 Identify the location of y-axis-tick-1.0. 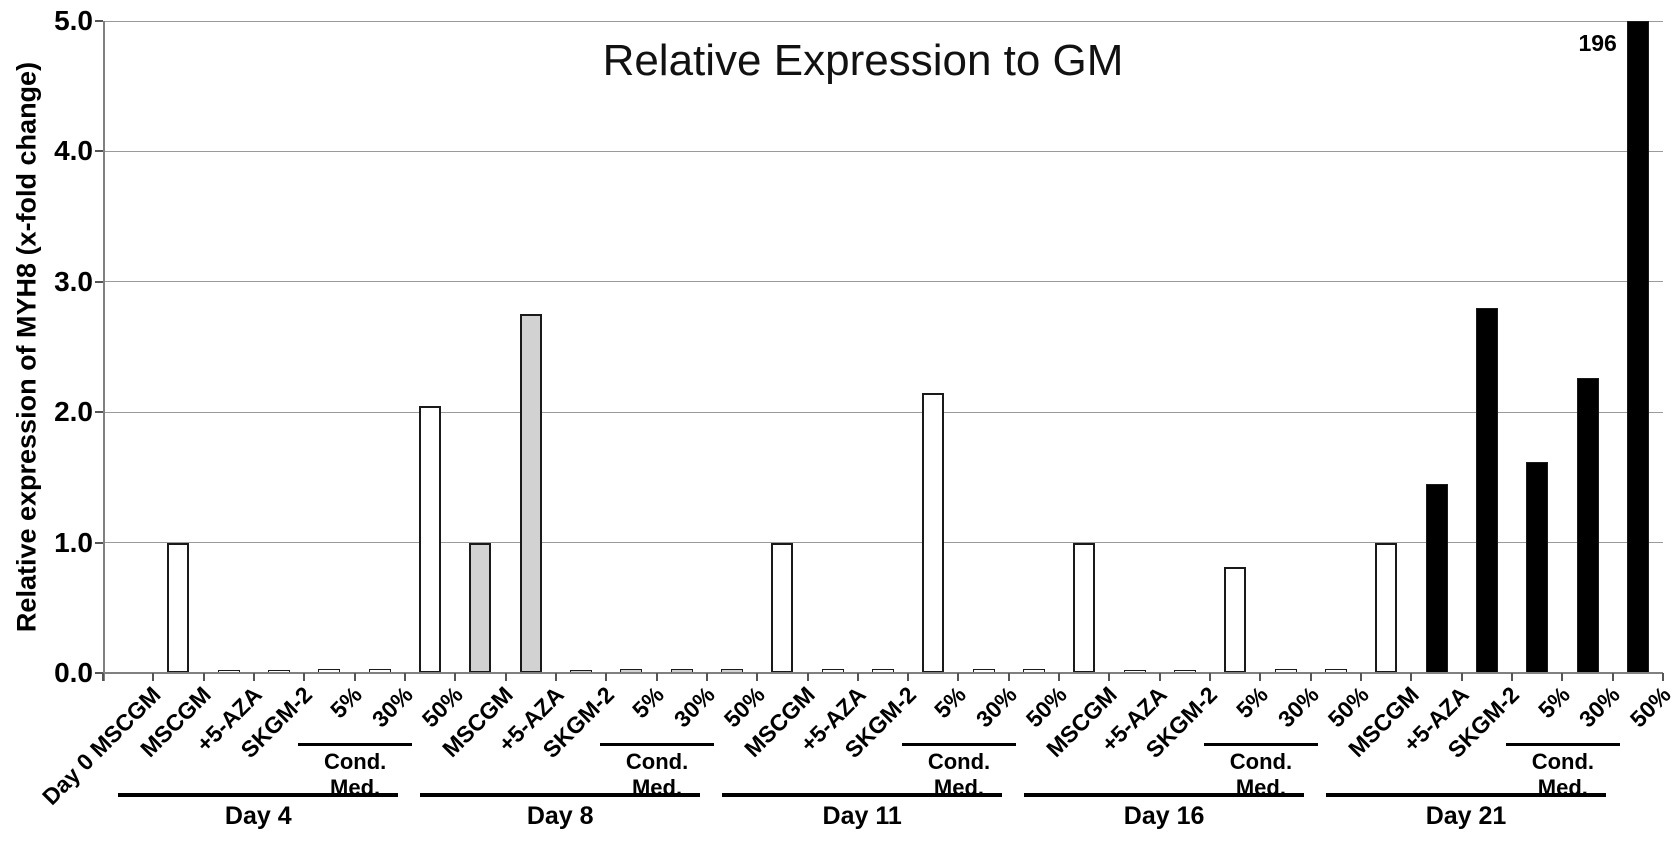
(99, 542).